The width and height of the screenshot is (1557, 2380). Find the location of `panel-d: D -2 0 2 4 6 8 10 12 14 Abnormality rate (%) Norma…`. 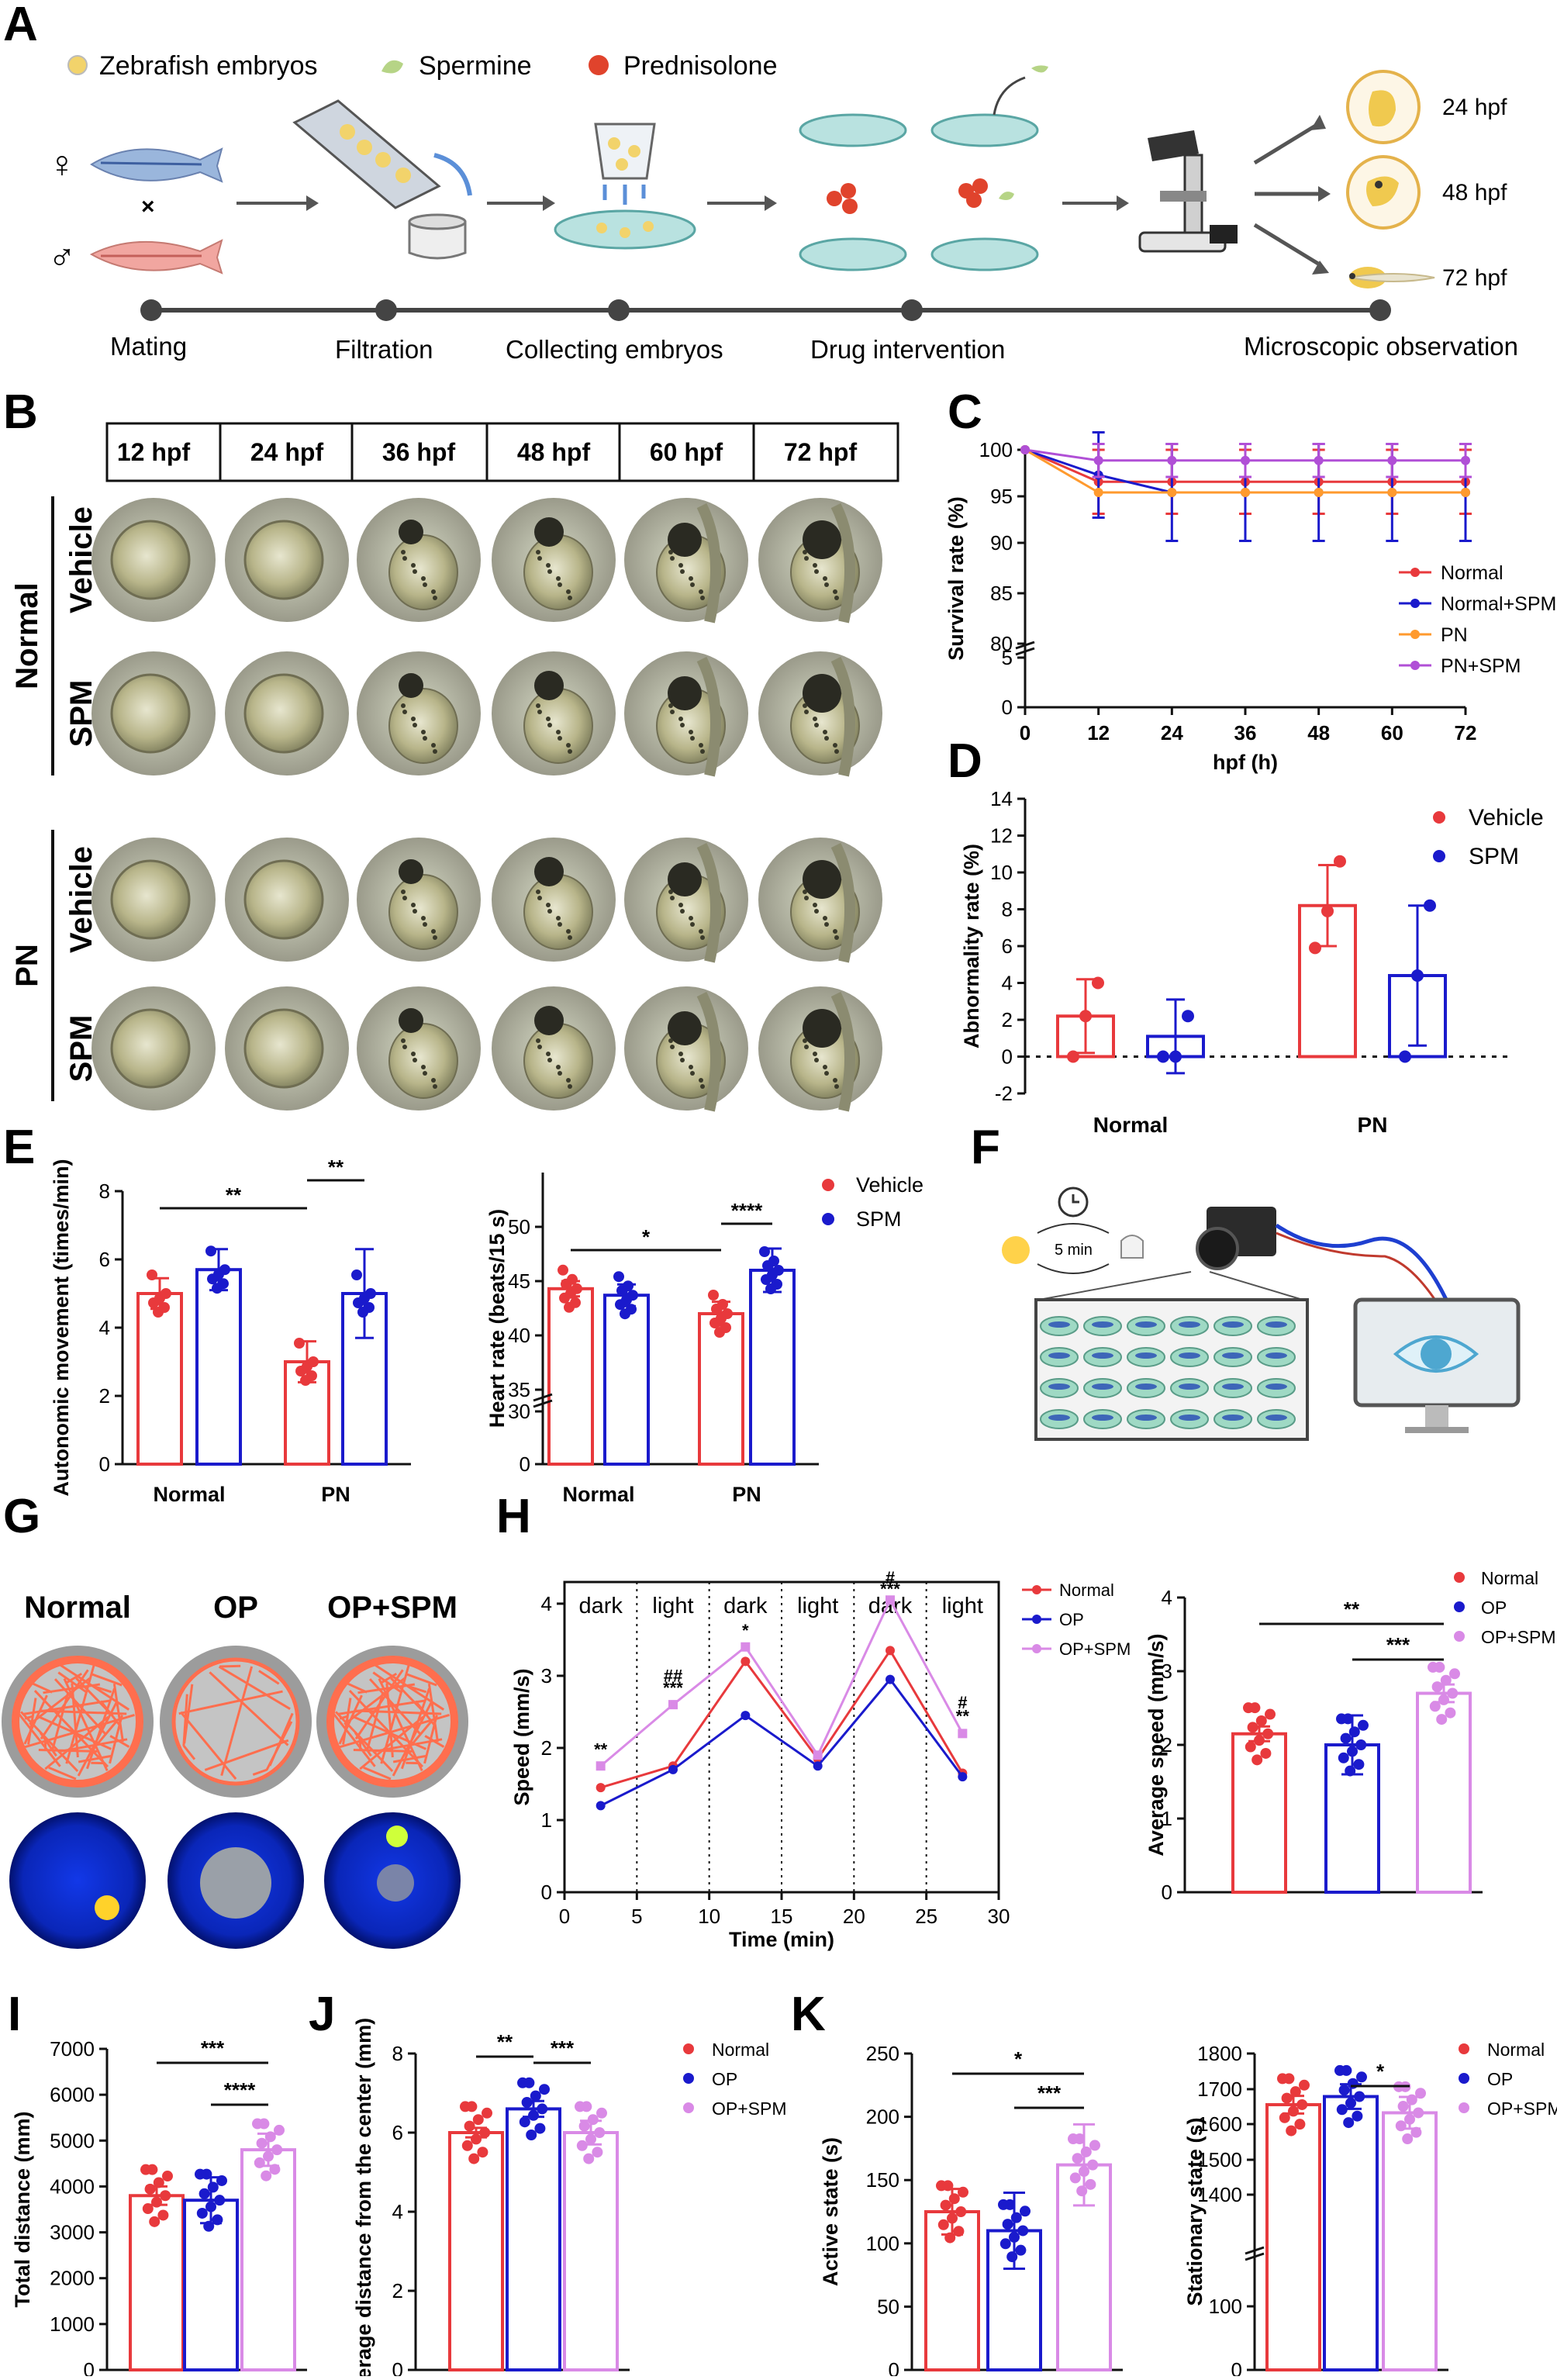

panel-d: D -2 0 2 4 6 8 10 12 14 Abnormality rate (%) Norma… is located at coordinates (1246, 936).